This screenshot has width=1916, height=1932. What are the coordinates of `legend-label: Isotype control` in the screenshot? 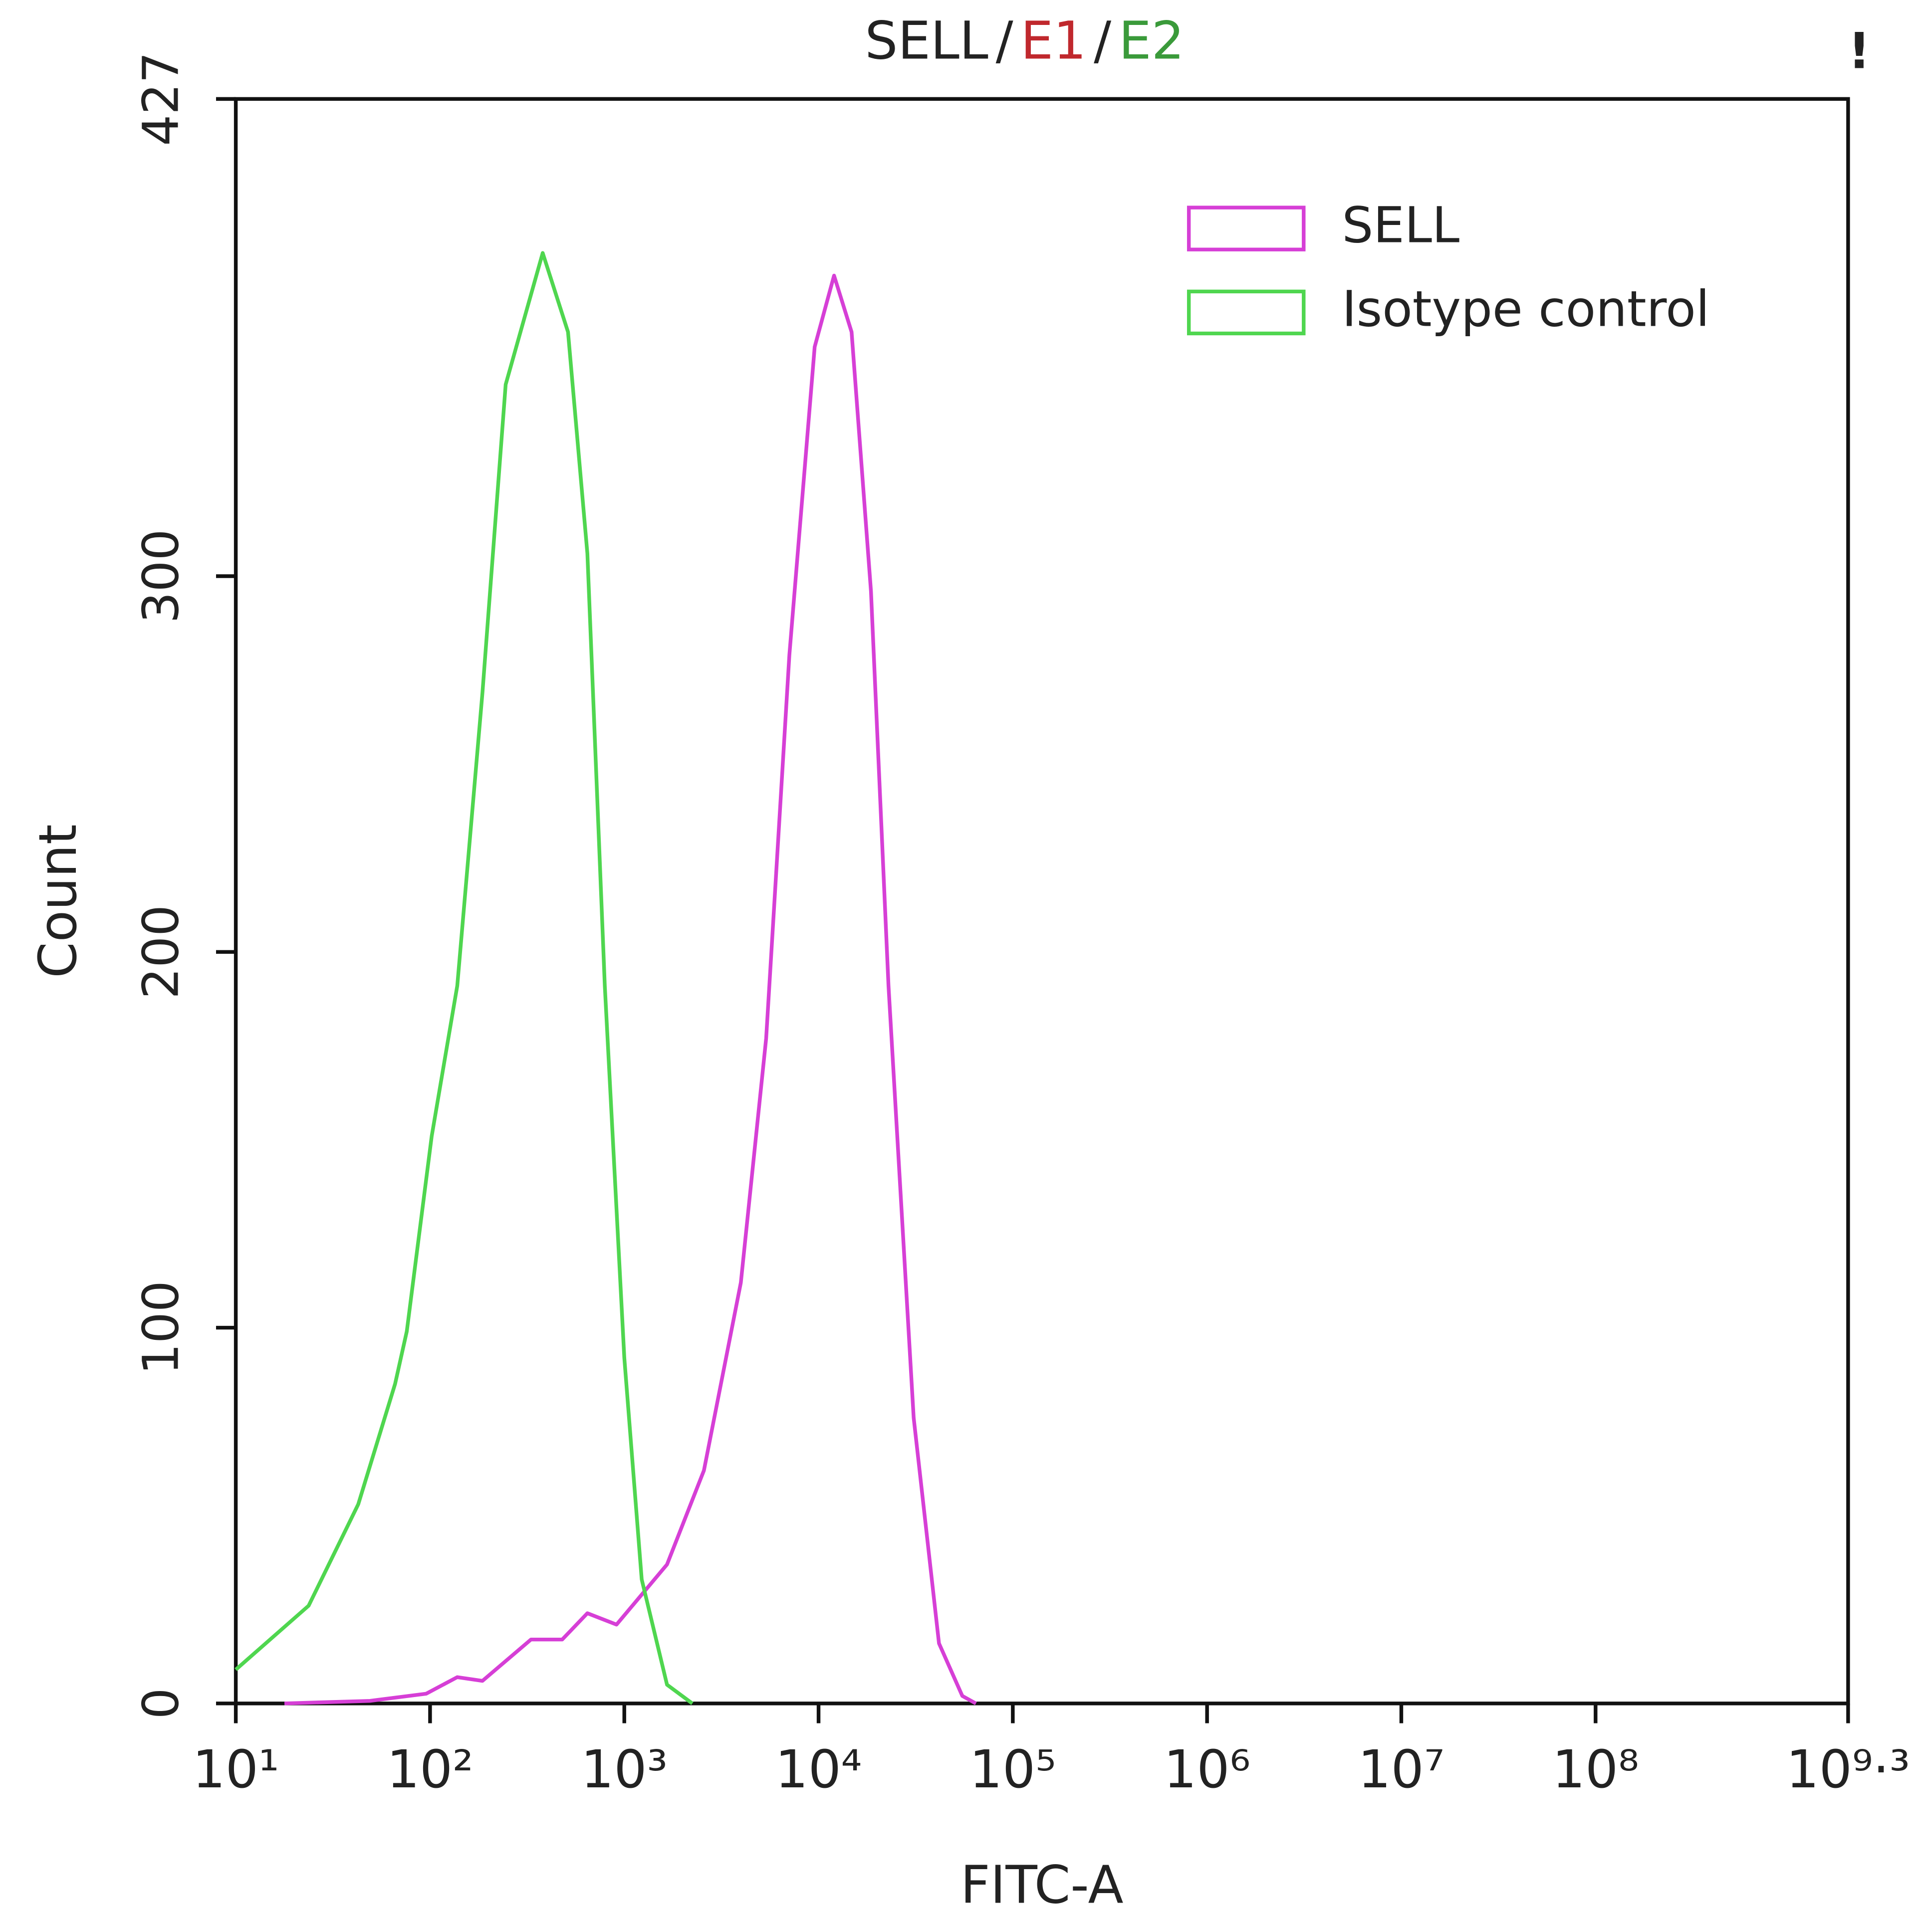 It's located at (1525, 309).